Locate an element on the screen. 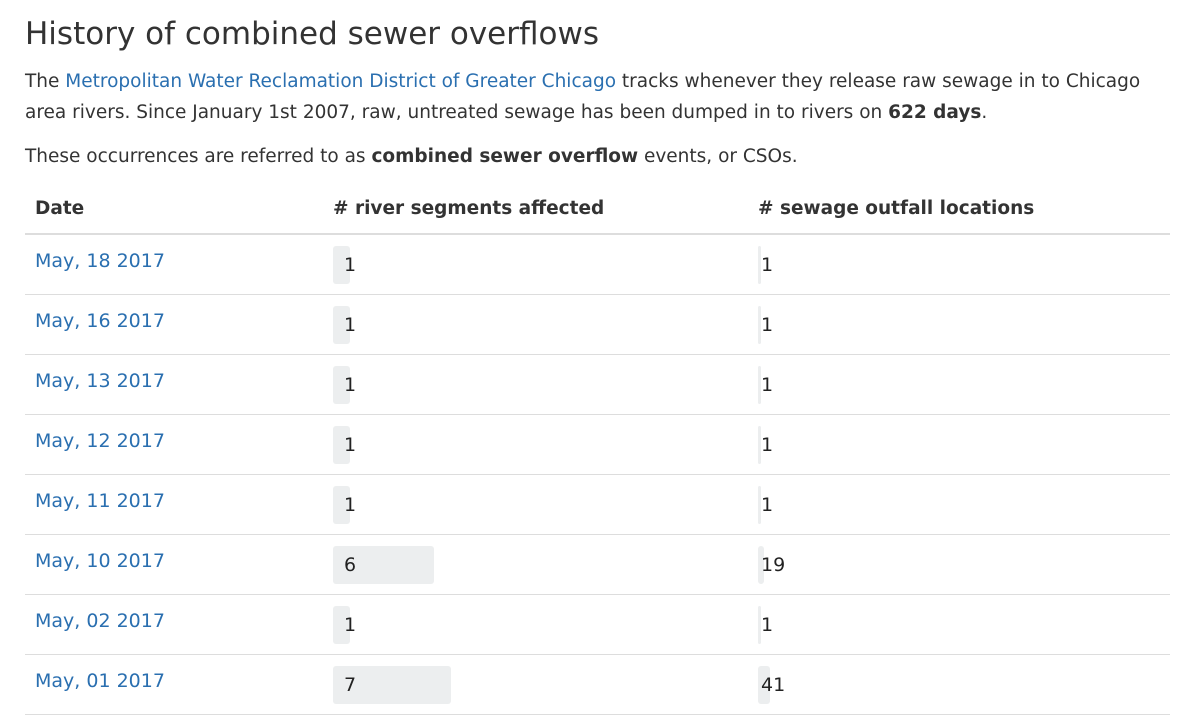 The image size is (1200, 716). cso-term: combined sewer overflow is located at coordinates (505, 156).